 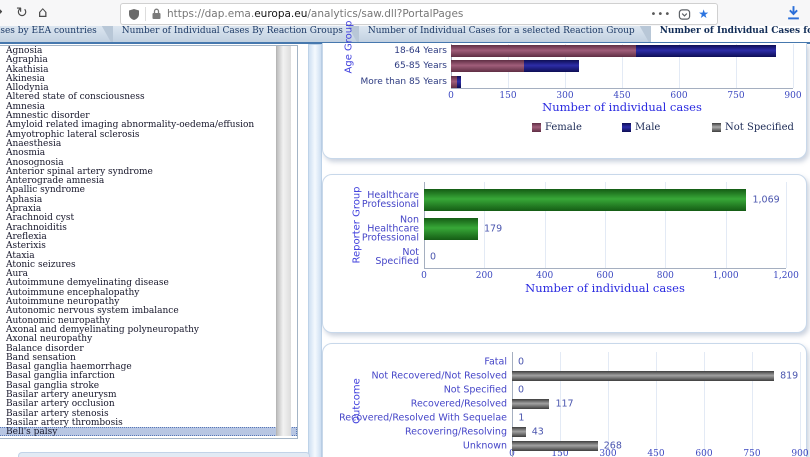 What do you see at coordinates (48, 116) in the screenshot?
I see `list-item: Amnestic disorder` at bounding box center [48, 116].